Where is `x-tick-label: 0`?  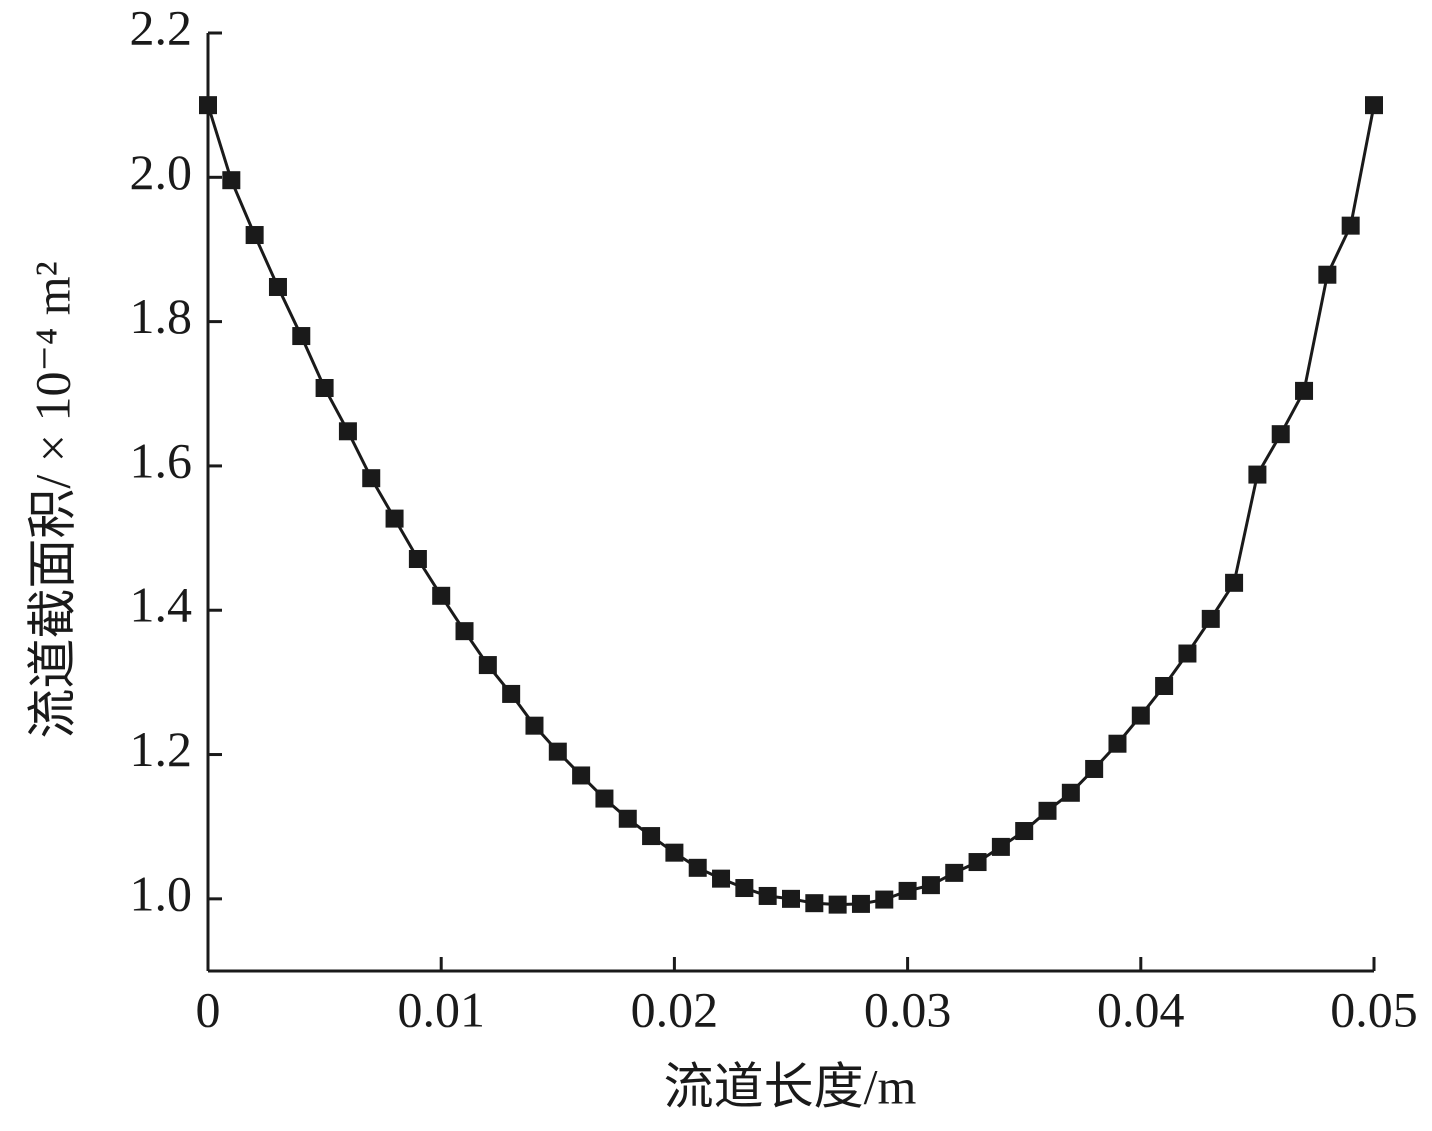 x-tick-label: 0 is located at coordinates (208, 1009).